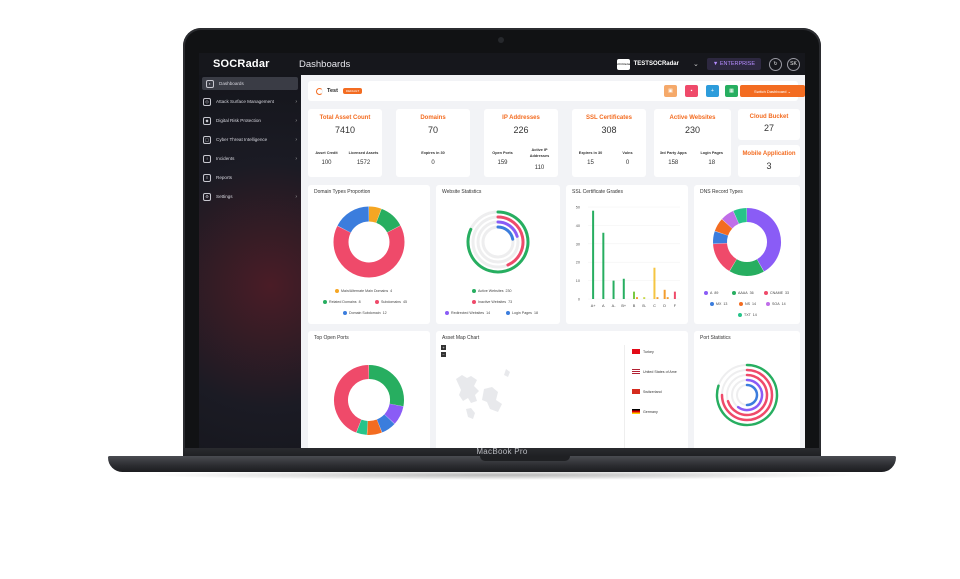  I want to click on legend-item: Subdomains 45, so click(391, 302).